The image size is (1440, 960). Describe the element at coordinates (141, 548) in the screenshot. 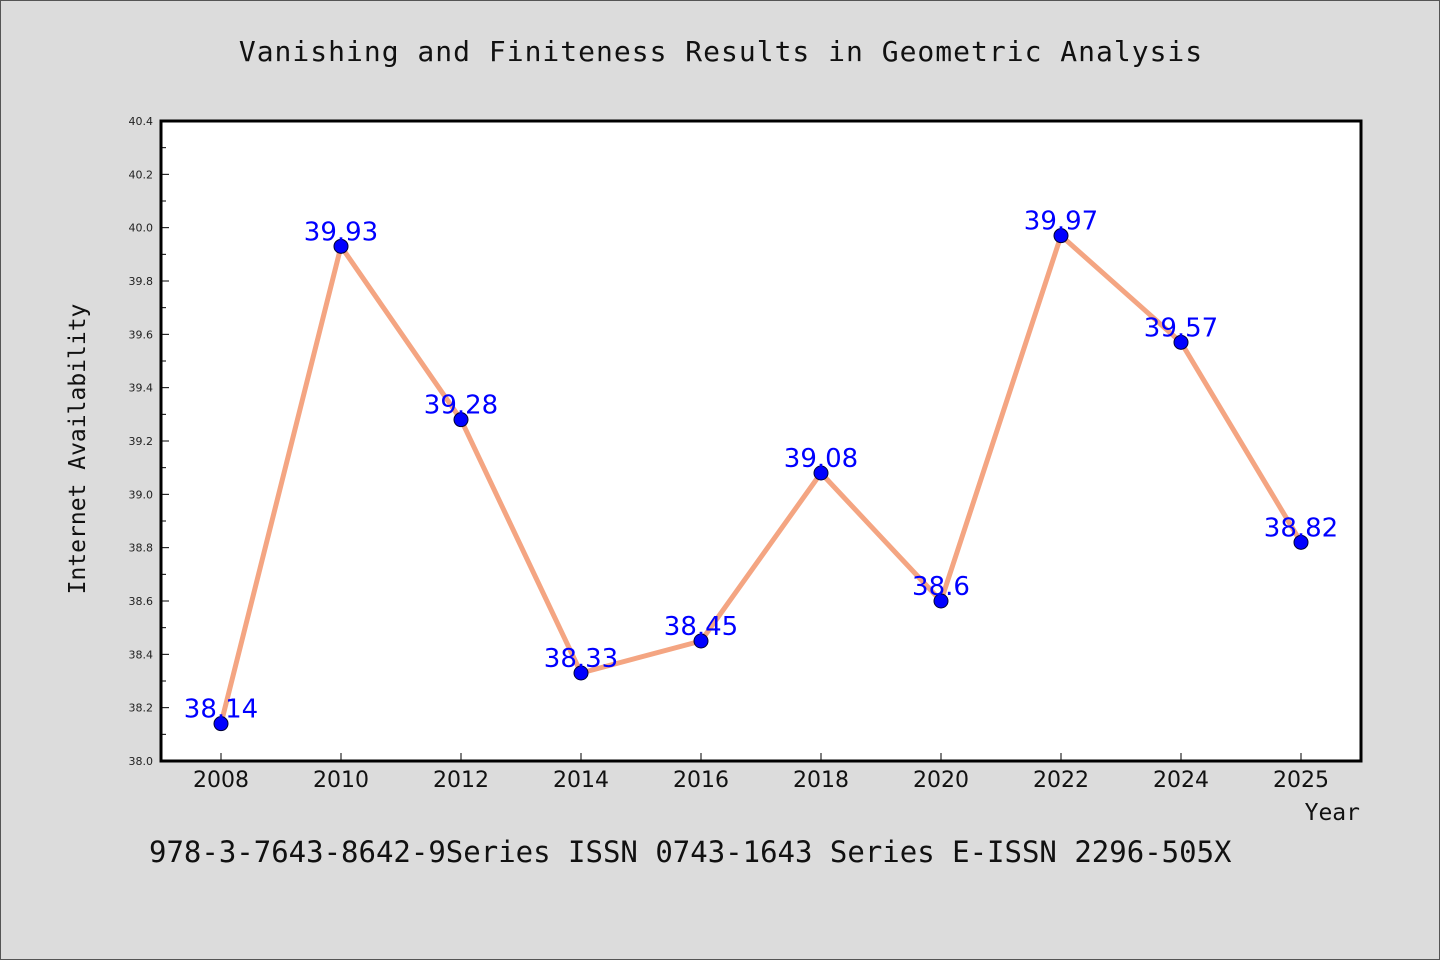

I see `y-tick-label: 38.8` at that location.